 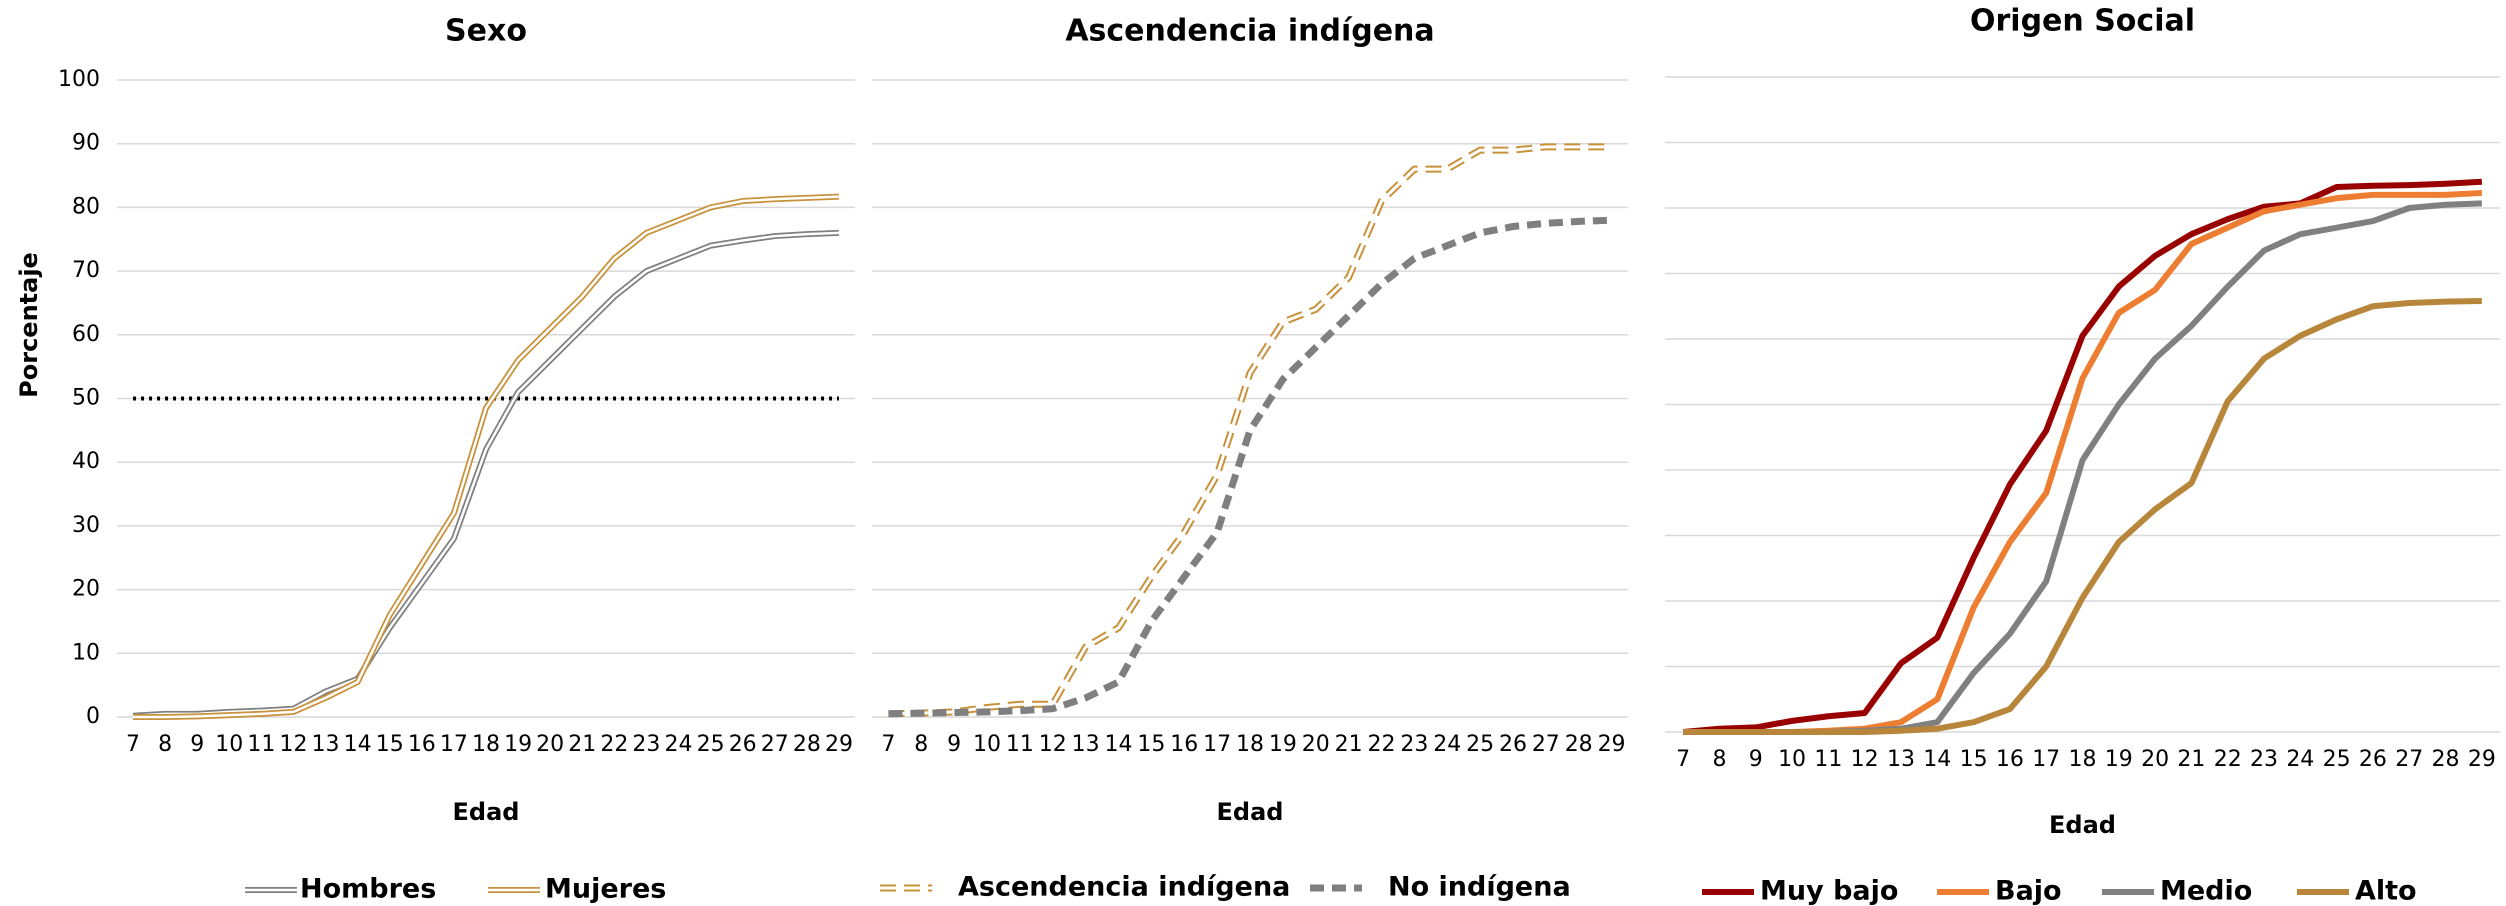 I want to click on y-tick-label: 80, so click(x=86, y=206).